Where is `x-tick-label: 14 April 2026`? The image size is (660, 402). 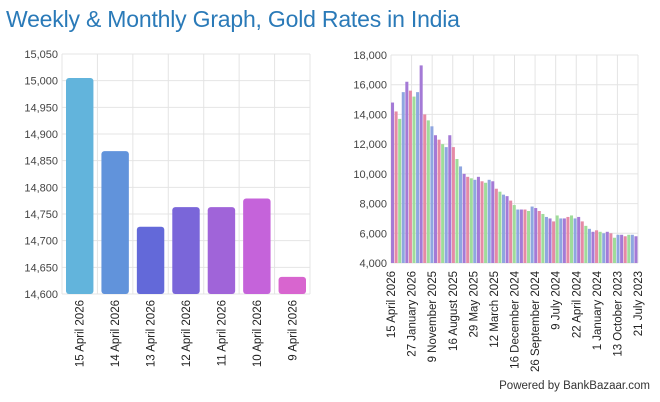 x-tick-label: 14 April 2026 is located at coordinates (116, 333).